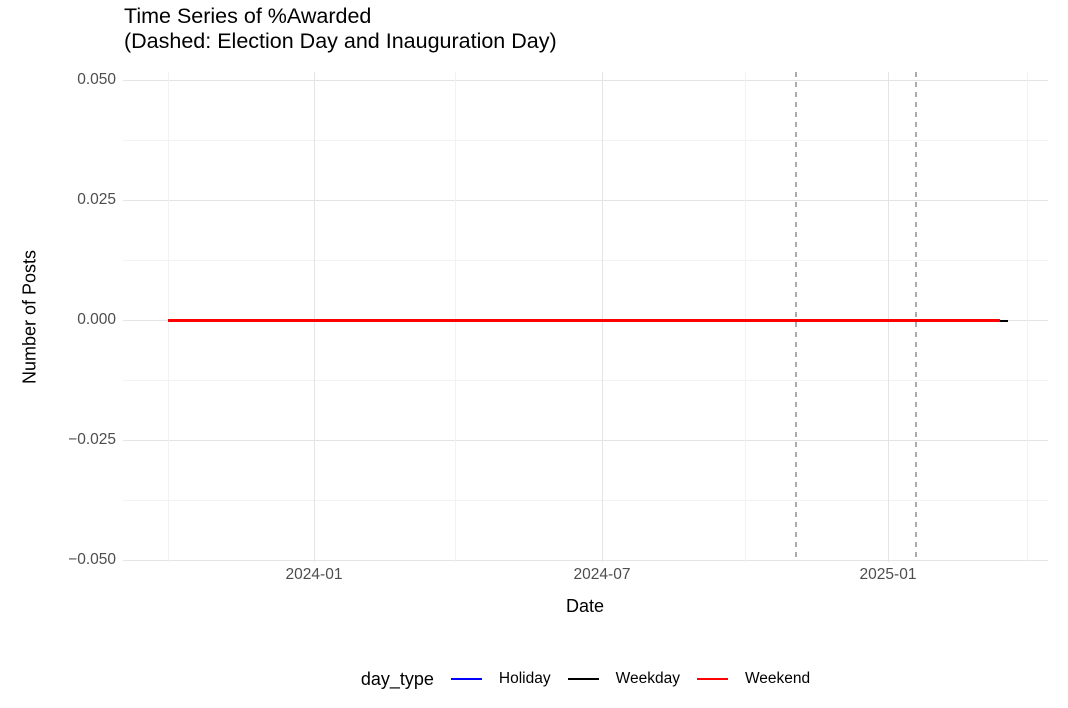  What do you see at coordinates (96, 199) in the screenshot?
I see `y-tick-label: 0.025` at bounding box center [96, 199].